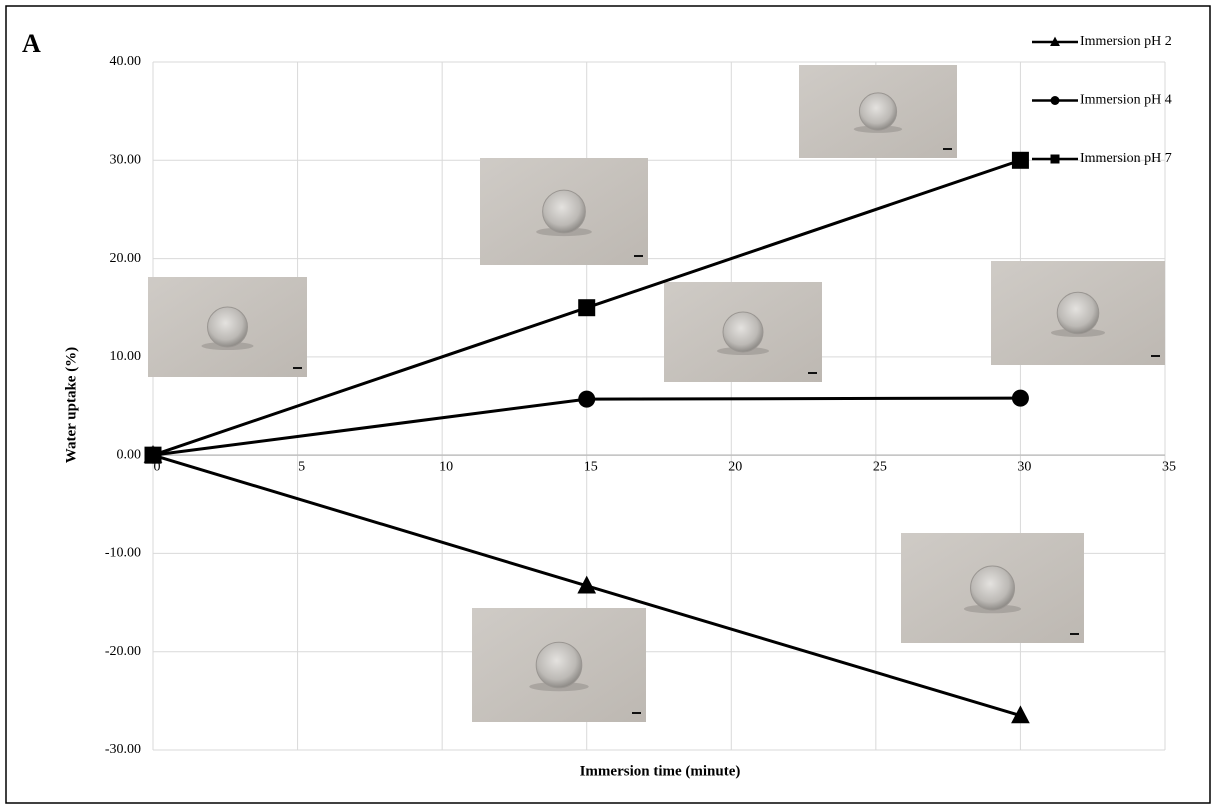 The height and width of the screenshot is (810, 1216). Describe the element at coordinates (126, 258) in the screenshot. I see `y-tick-label: 20.00` at that location.